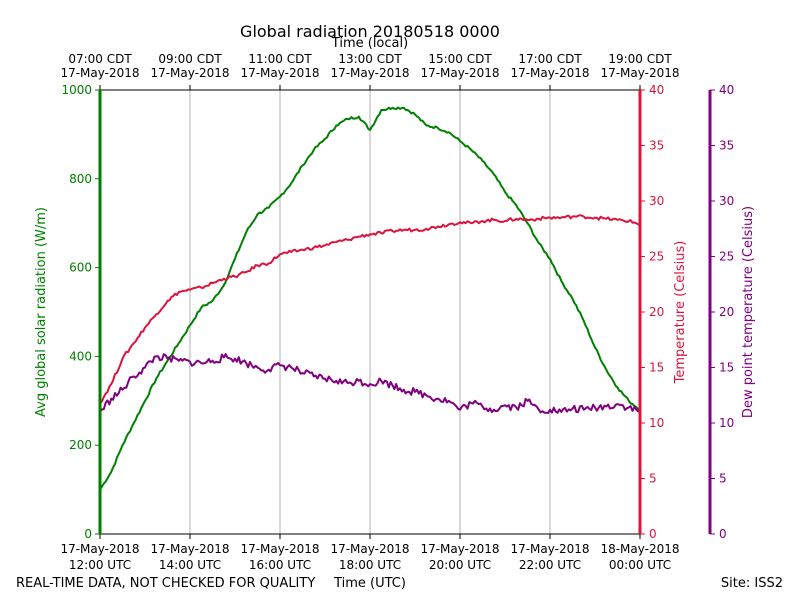 The height and width of the screenshot is (600, 800). Describe the element at coordinates (653, 534) in the screenshot. I see `temperature-tick-label-0: 0` at that location.